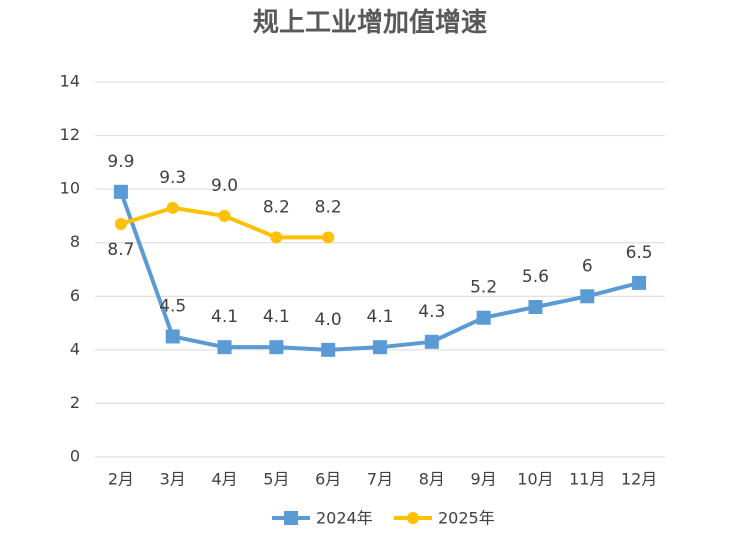 The image size is (741, 544). I want to click on data-label: 8.7, so click(120, 250).